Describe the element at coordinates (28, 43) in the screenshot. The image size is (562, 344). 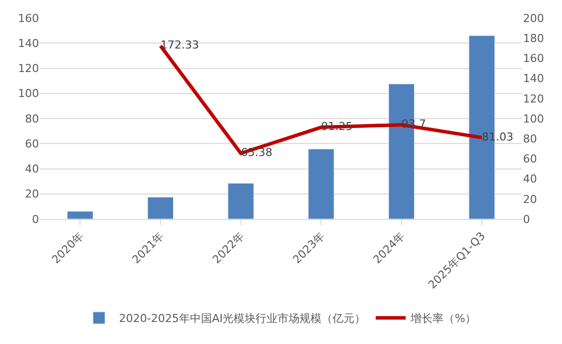
I see `y-tick-label: 140` at that location.